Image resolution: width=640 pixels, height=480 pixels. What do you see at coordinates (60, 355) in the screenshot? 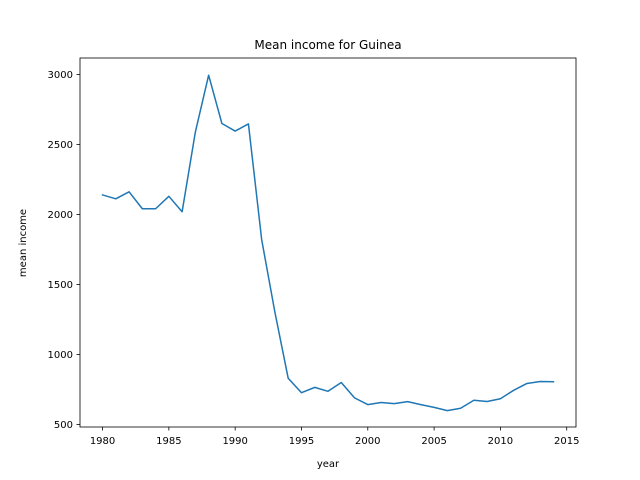
I see `y-tick-label-1000: 1000` at bounding box center [60, 355].